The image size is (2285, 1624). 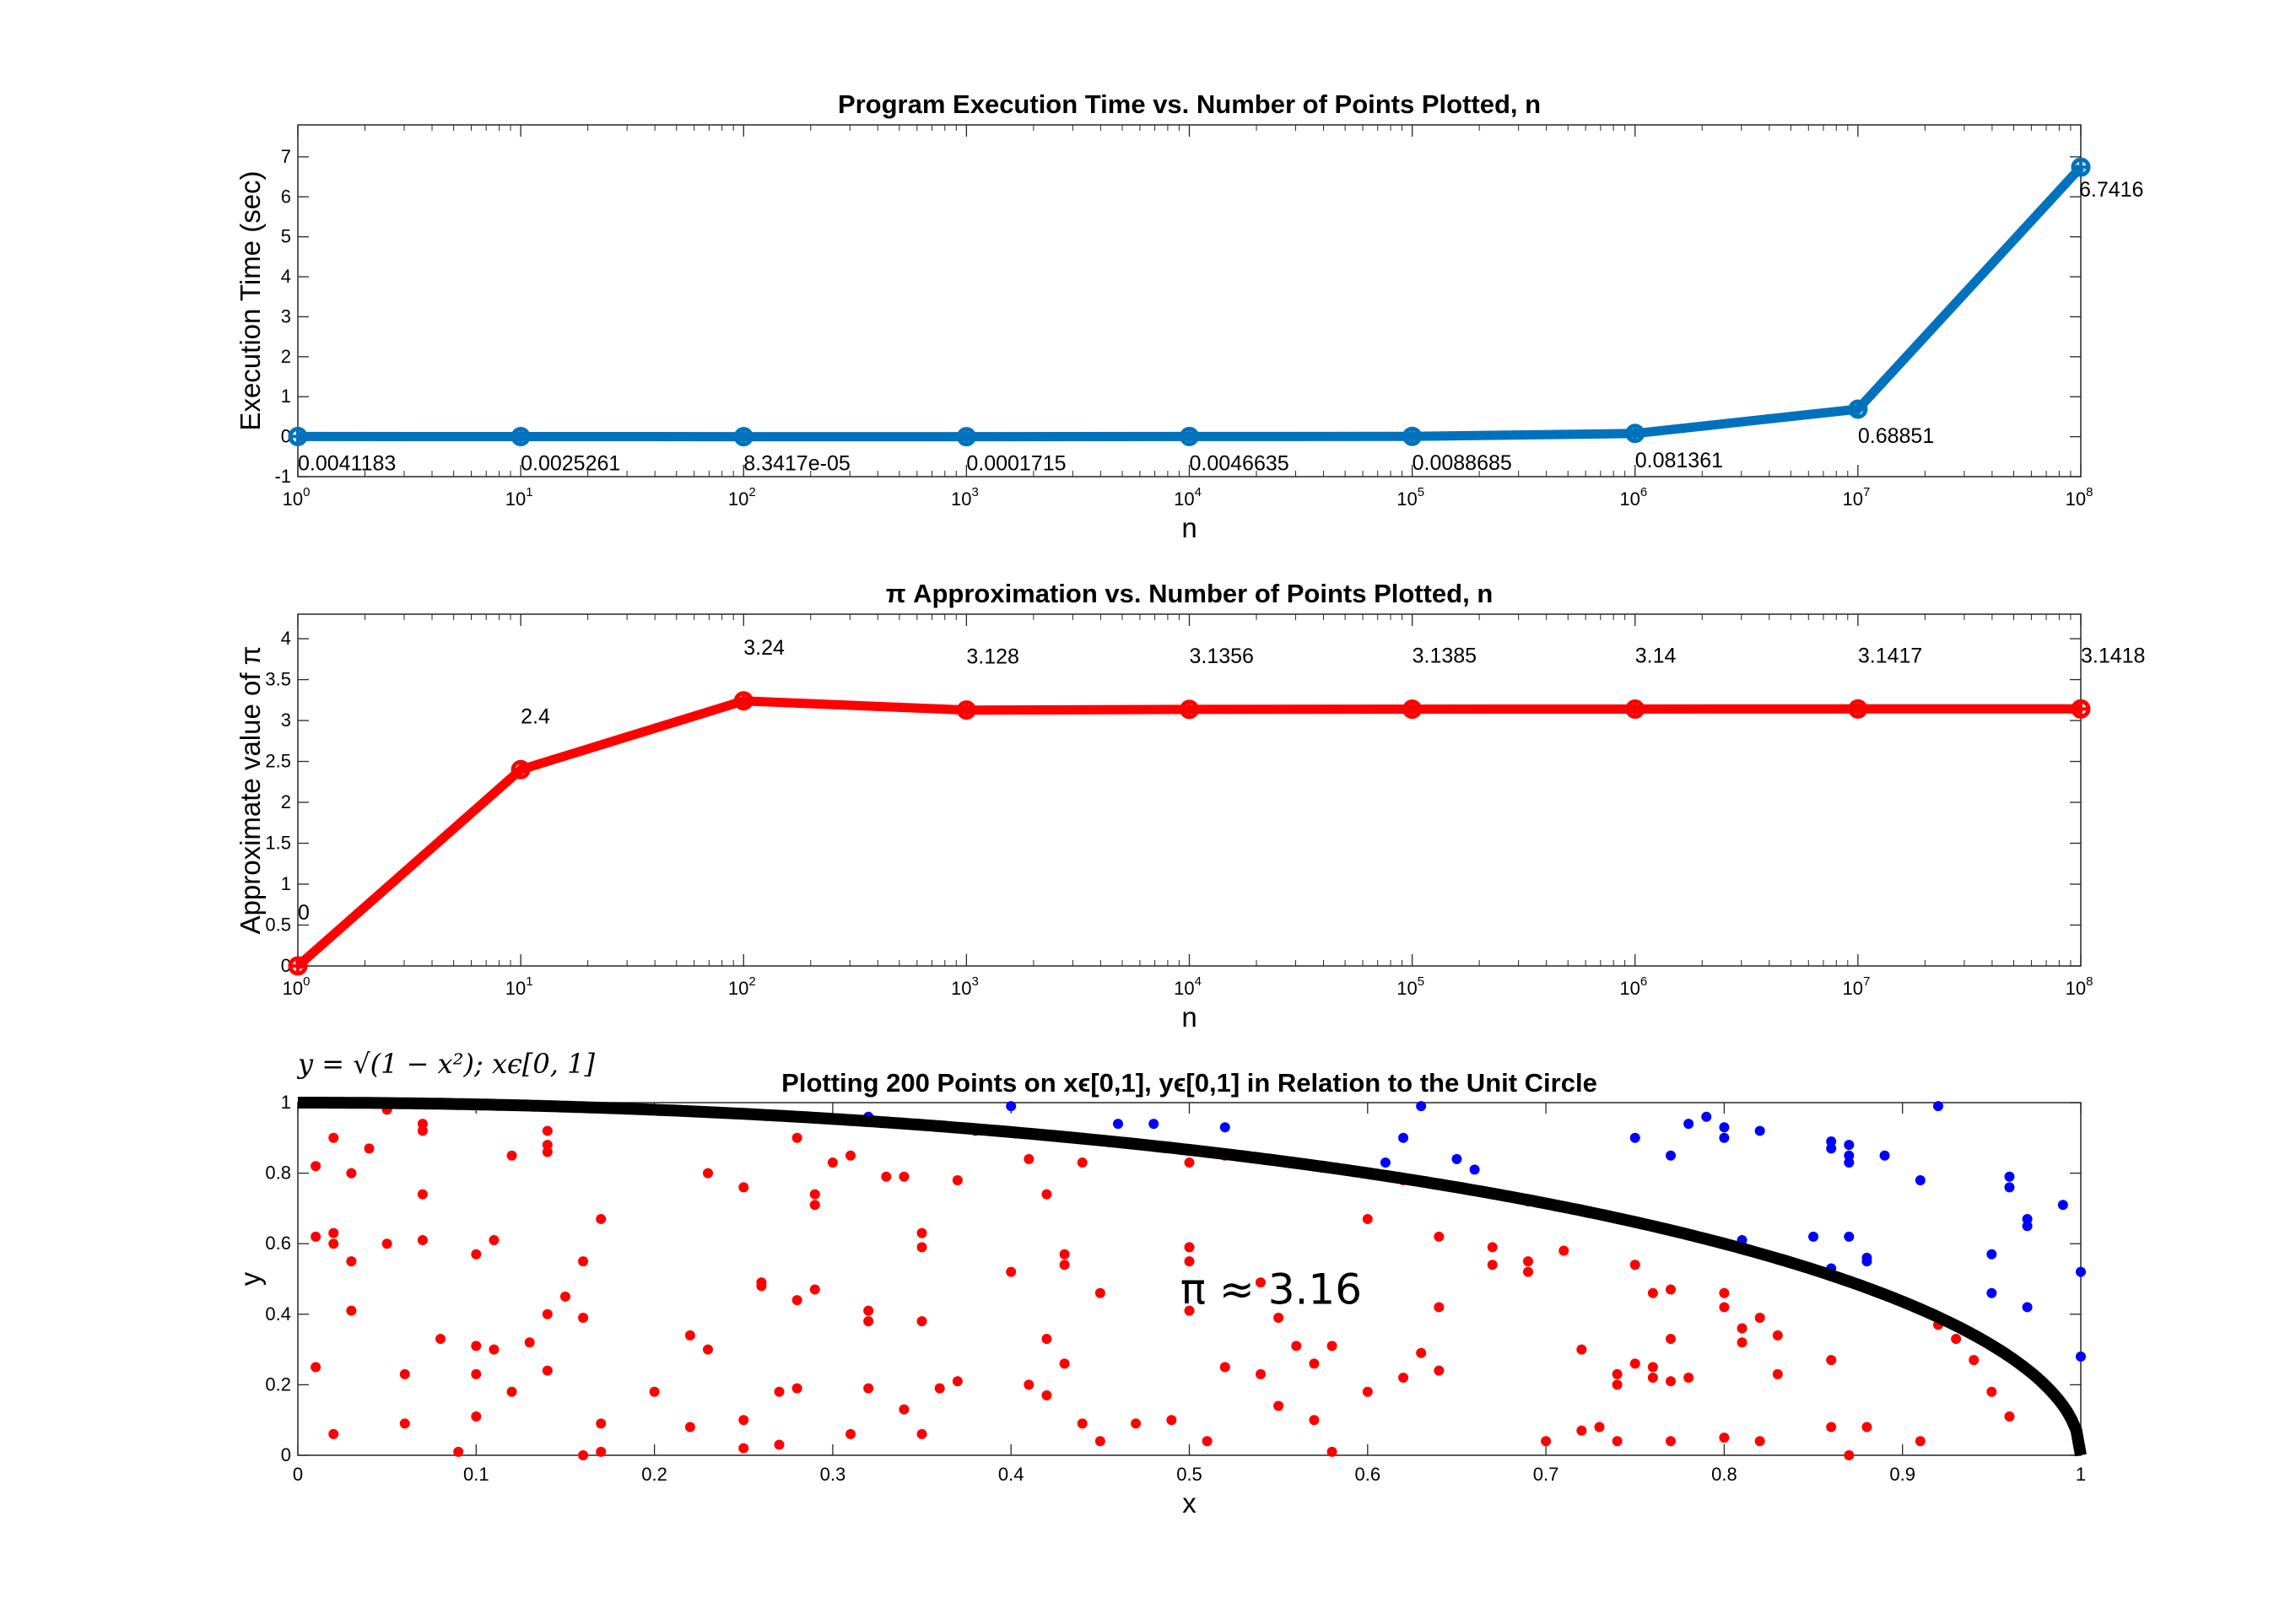 What do you see at coordinates (1011, 1474) in the screenshot?
I see `x-tick-label: 0.4` at bounding box center [1011, 1474].